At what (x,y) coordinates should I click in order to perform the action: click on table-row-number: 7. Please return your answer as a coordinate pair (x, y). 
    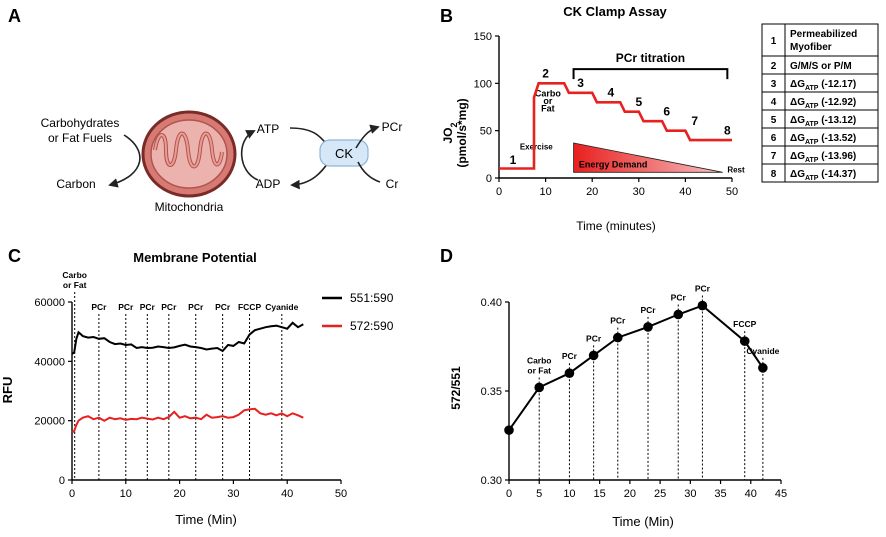
    Looking at the image, I should click on (774, 156).